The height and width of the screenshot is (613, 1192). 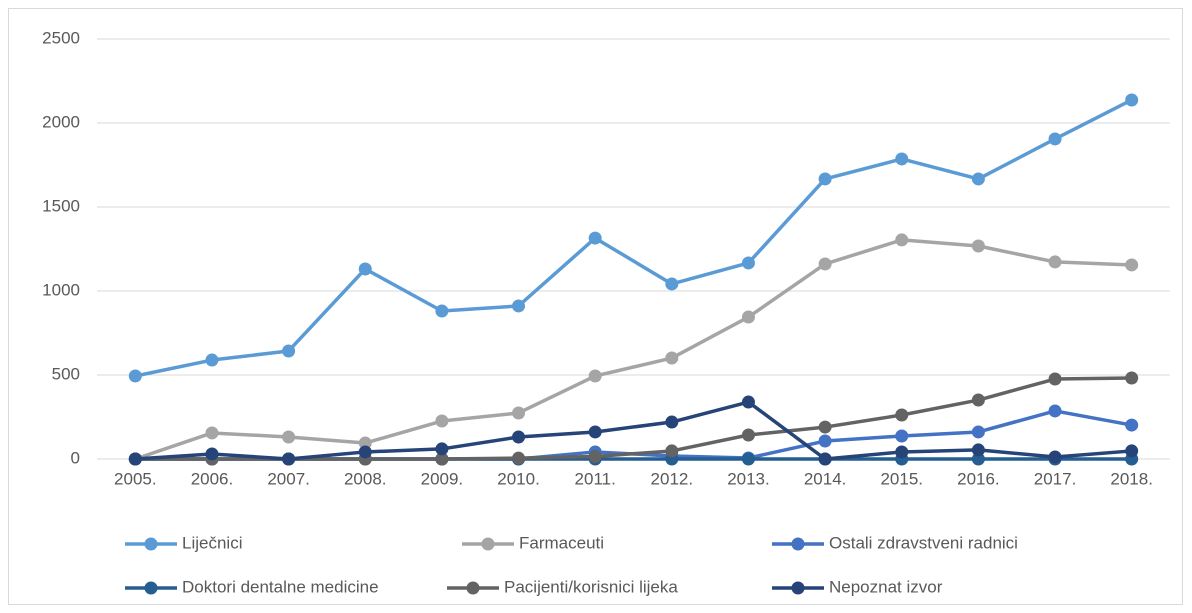 I want to click on y-tick-label: 2000, so click(x=61, y=121).